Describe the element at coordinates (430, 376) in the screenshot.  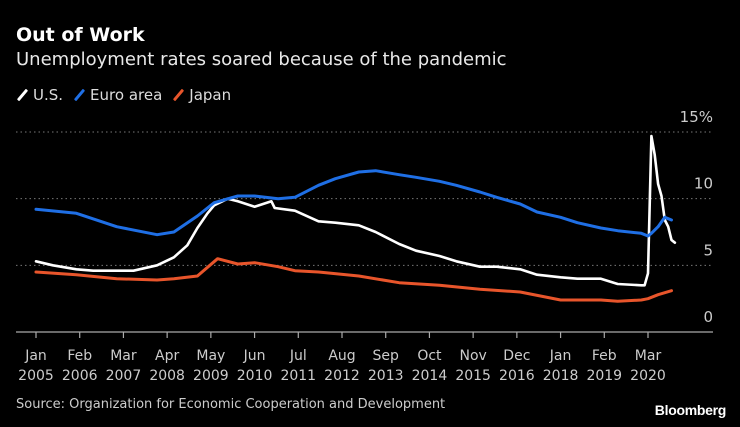
I see `x-tick-year: 2014` at that location.